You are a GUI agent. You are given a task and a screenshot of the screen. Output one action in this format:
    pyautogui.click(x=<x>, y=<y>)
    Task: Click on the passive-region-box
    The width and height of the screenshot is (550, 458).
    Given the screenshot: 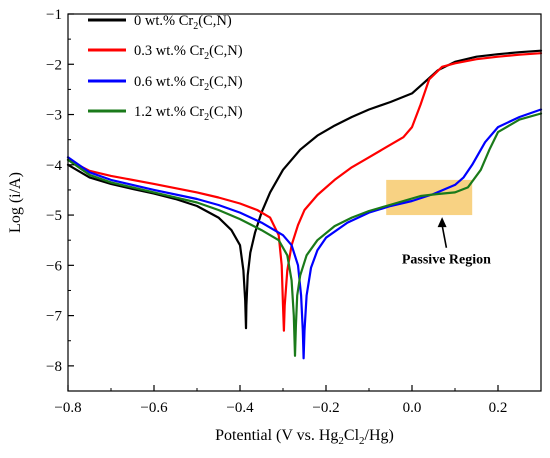 What is the action you would take?
    pyautogui.click(x=429, y=197)
    